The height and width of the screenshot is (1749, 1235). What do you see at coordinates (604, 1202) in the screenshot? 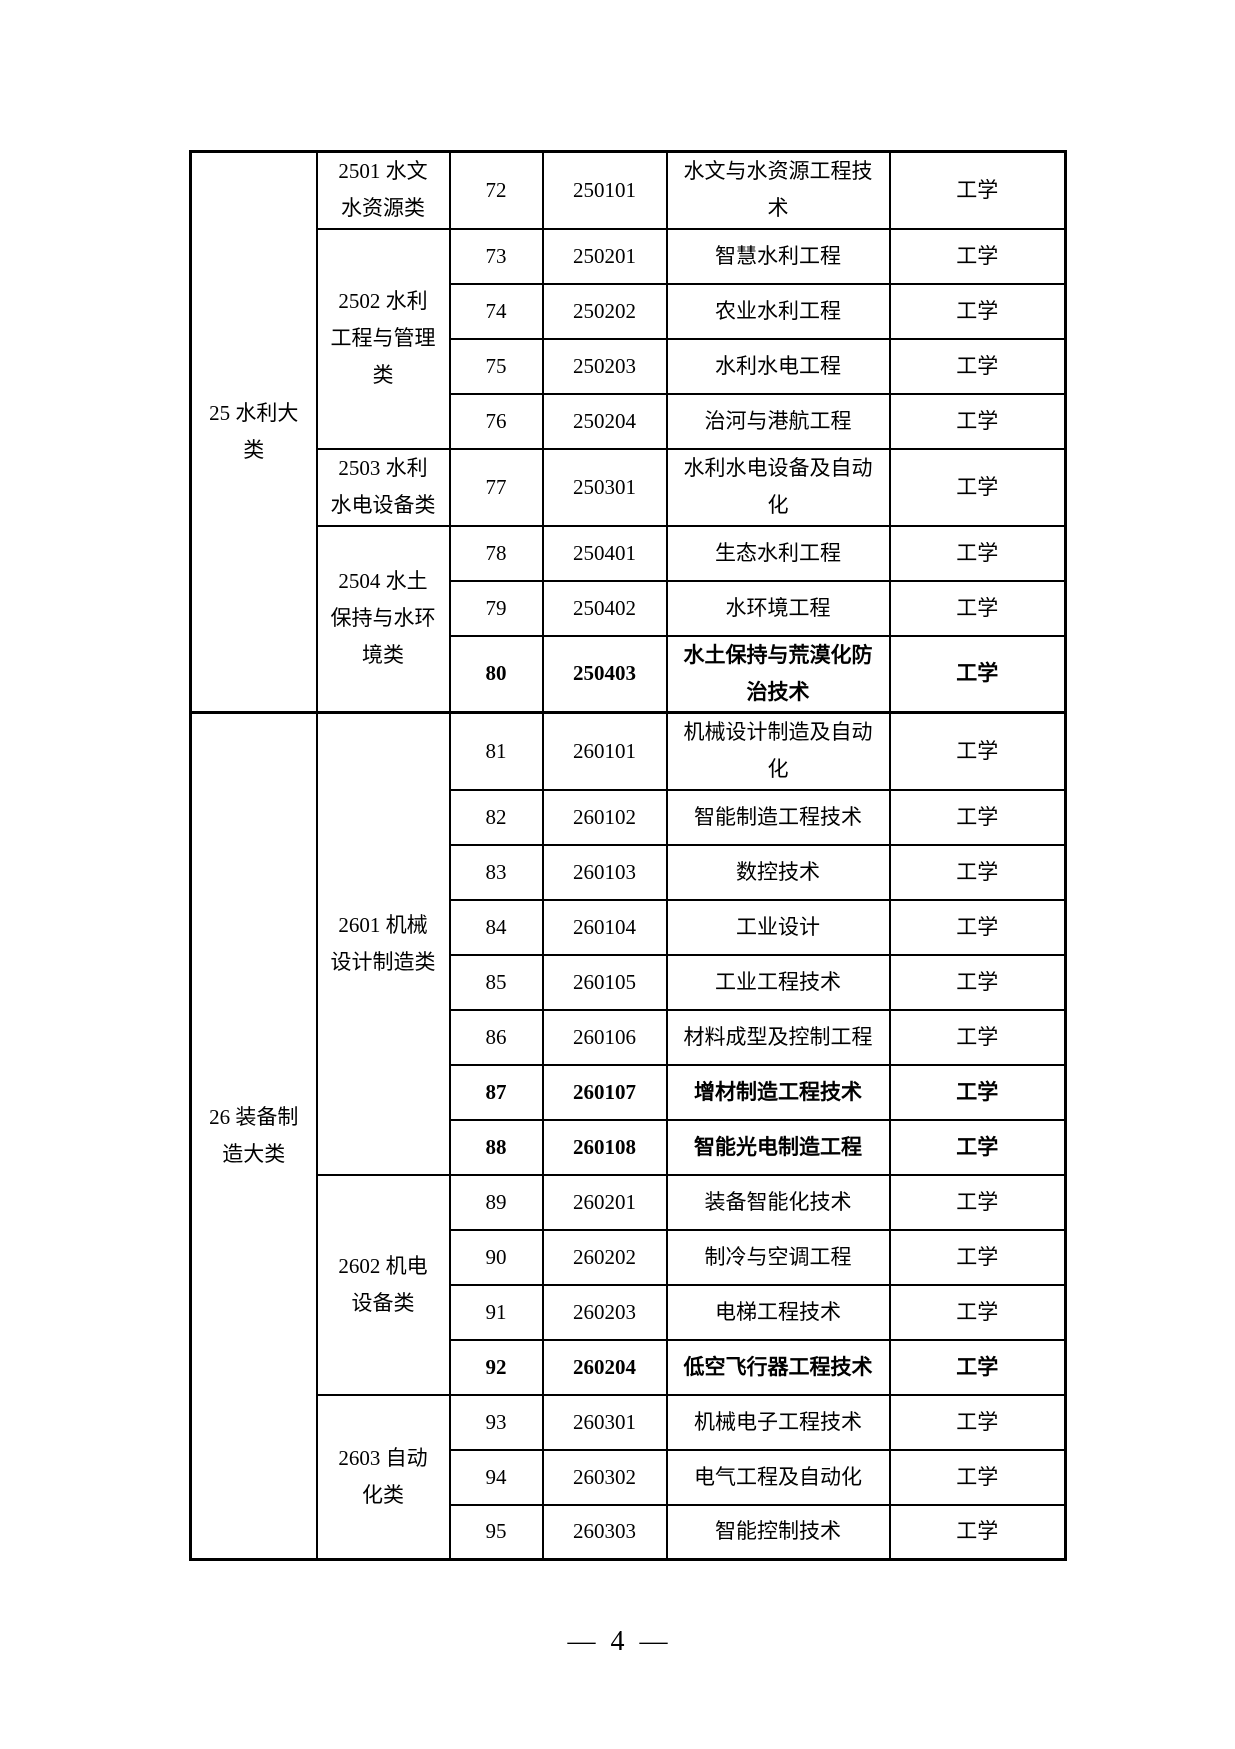
I see `code-cell: 260201` at bounding box center [604, 1202].